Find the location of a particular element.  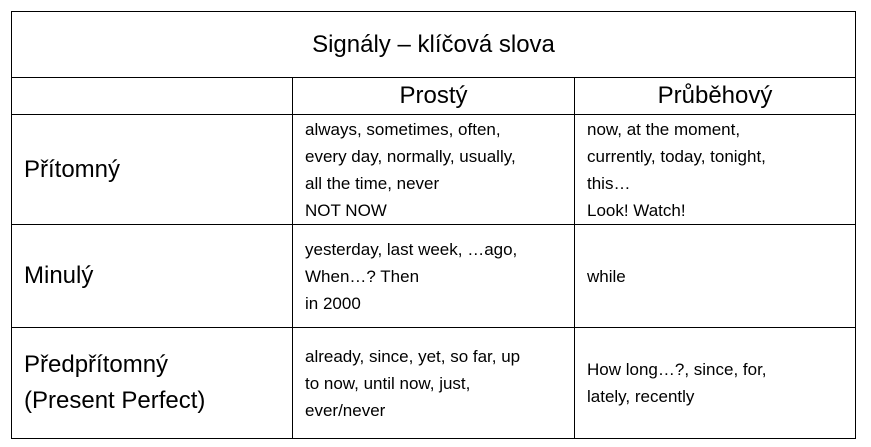

header-cell is located at coordinates (152, 96).